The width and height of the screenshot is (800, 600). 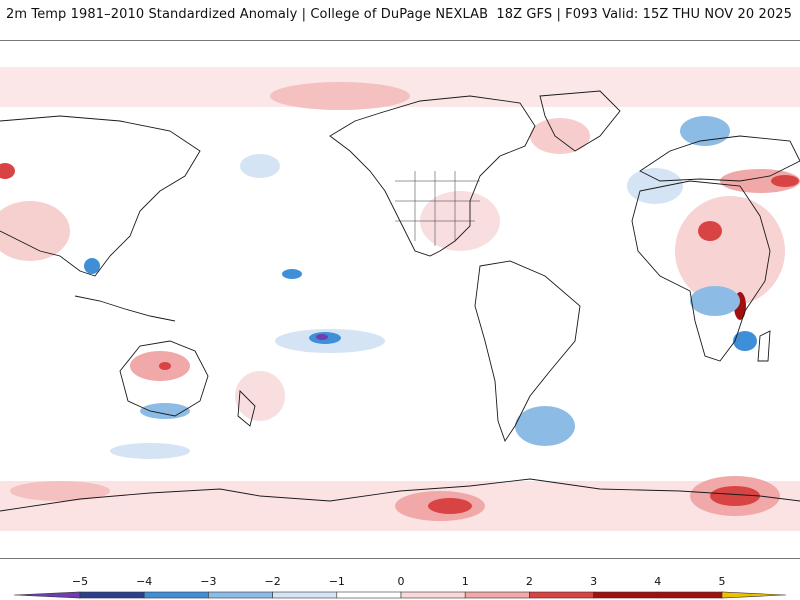 What do you see at coordinates (35, 231) in the screenshot?
I see `asia-warm-patch` at bounding box center [35, 231].